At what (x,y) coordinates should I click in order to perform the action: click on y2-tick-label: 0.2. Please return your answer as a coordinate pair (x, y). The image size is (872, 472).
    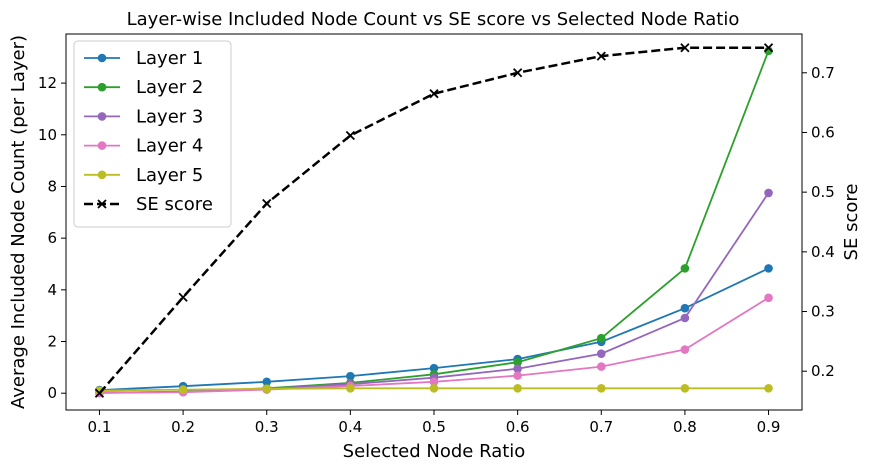
    Looking at the image, I should click on (823, 371).